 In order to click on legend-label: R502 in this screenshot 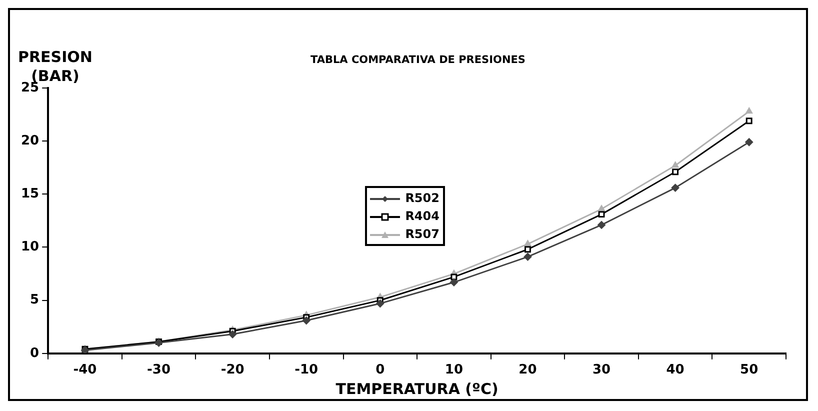, I will do `click(422, 198)`.